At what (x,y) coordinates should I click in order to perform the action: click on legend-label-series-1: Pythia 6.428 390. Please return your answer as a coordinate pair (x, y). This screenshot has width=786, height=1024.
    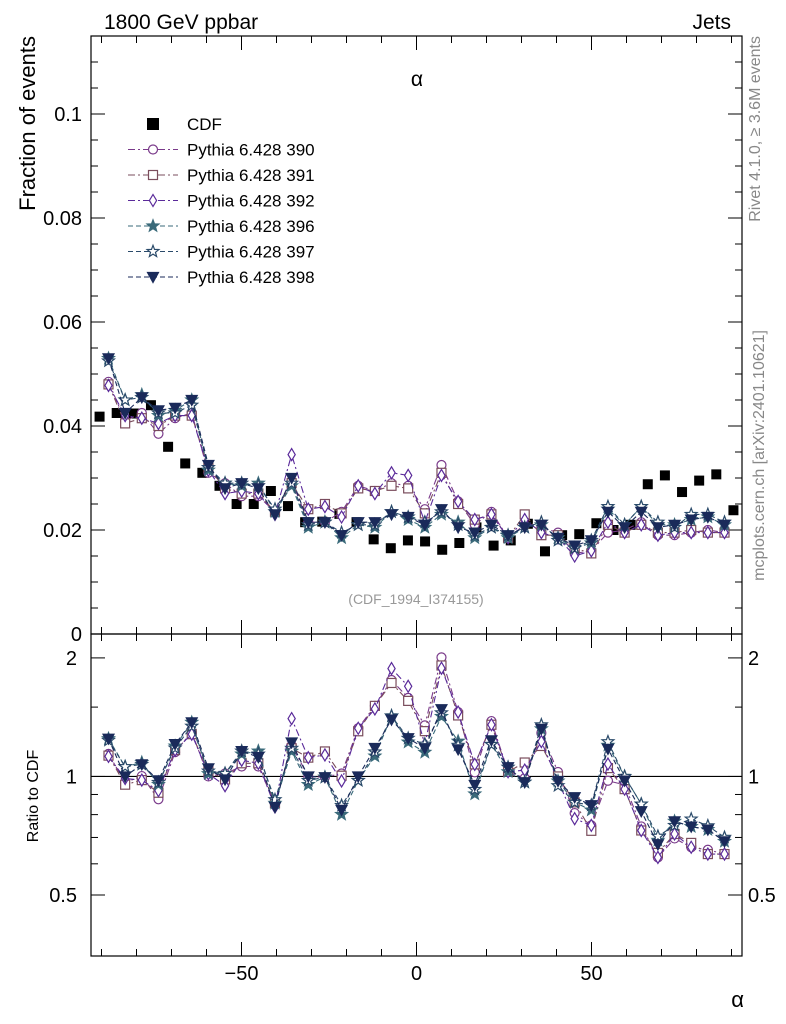
    Looking at the image, I should click on (251, 150).